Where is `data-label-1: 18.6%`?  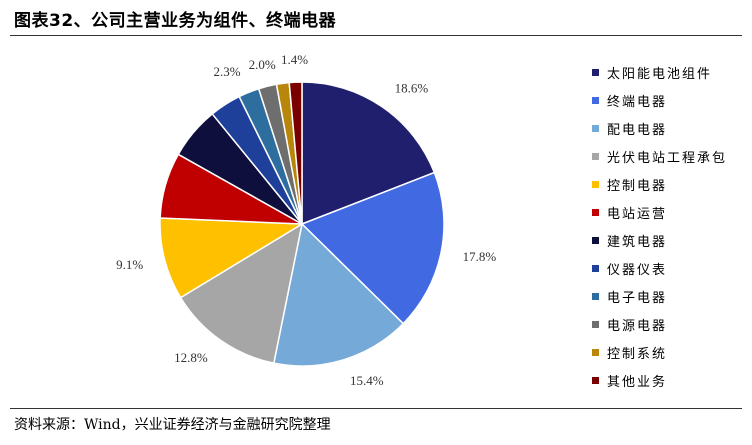 data-label-1: 18.6% is located at coordinates (412, 88).